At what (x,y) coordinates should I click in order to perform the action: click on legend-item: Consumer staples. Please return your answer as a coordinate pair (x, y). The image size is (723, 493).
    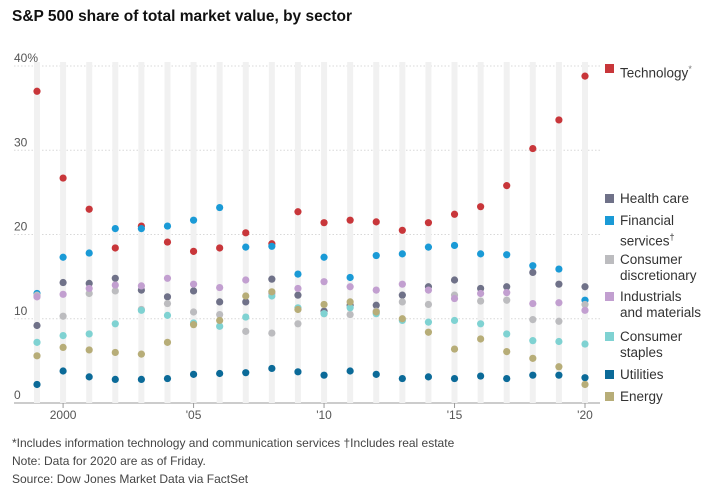
    Looking at the image, I should click on (664, 345).